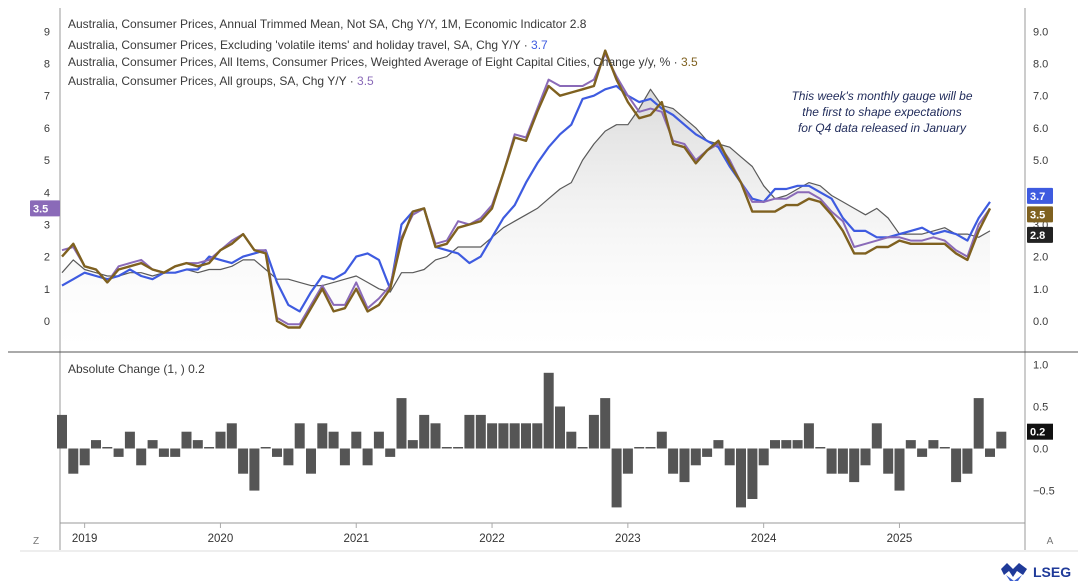 The height and width of the screenshot is (583, 1085). What do you see at coordinates (628, 539) in the screenshot?
I see `x-tick-label: 2023` at bounding box center [628, 539].